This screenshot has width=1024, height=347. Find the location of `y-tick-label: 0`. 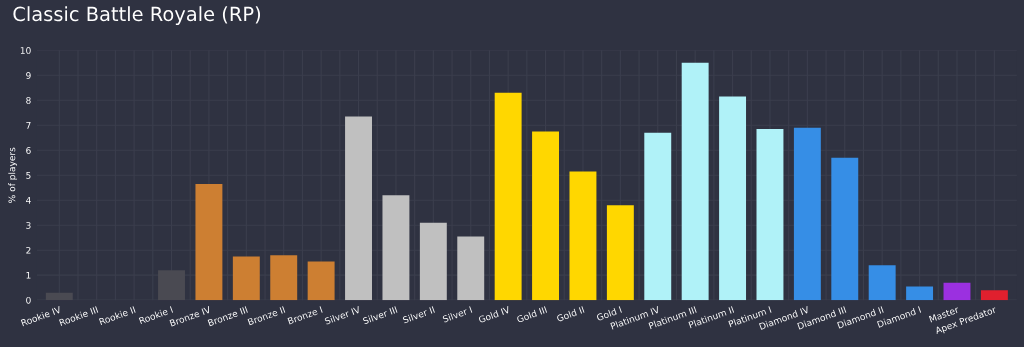

y-tick-label: 0 is located at coordinates (28, 300).